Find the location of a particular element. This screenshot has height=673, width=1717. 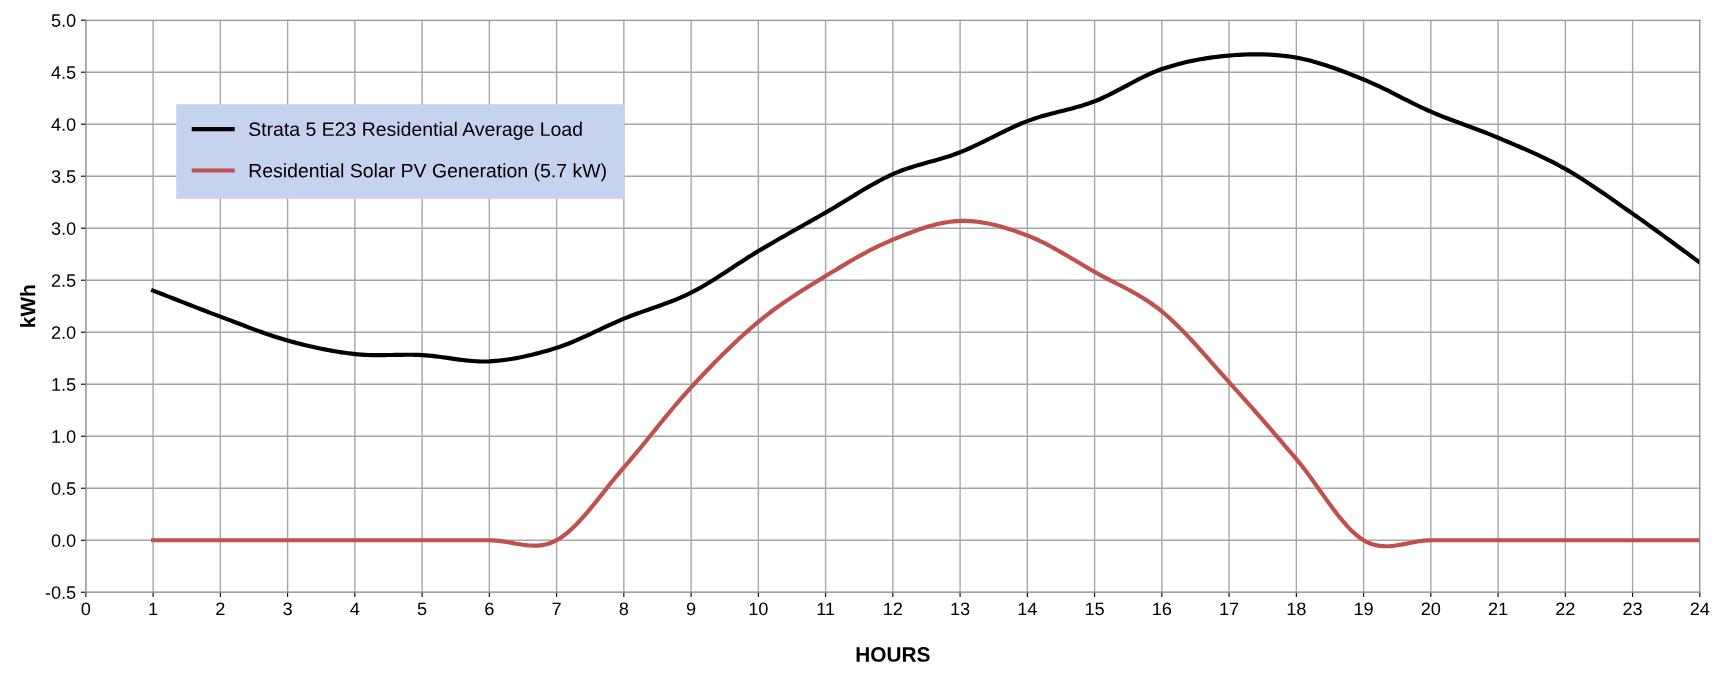

x-tick-label: 5 is located at coordinates (422, 609).